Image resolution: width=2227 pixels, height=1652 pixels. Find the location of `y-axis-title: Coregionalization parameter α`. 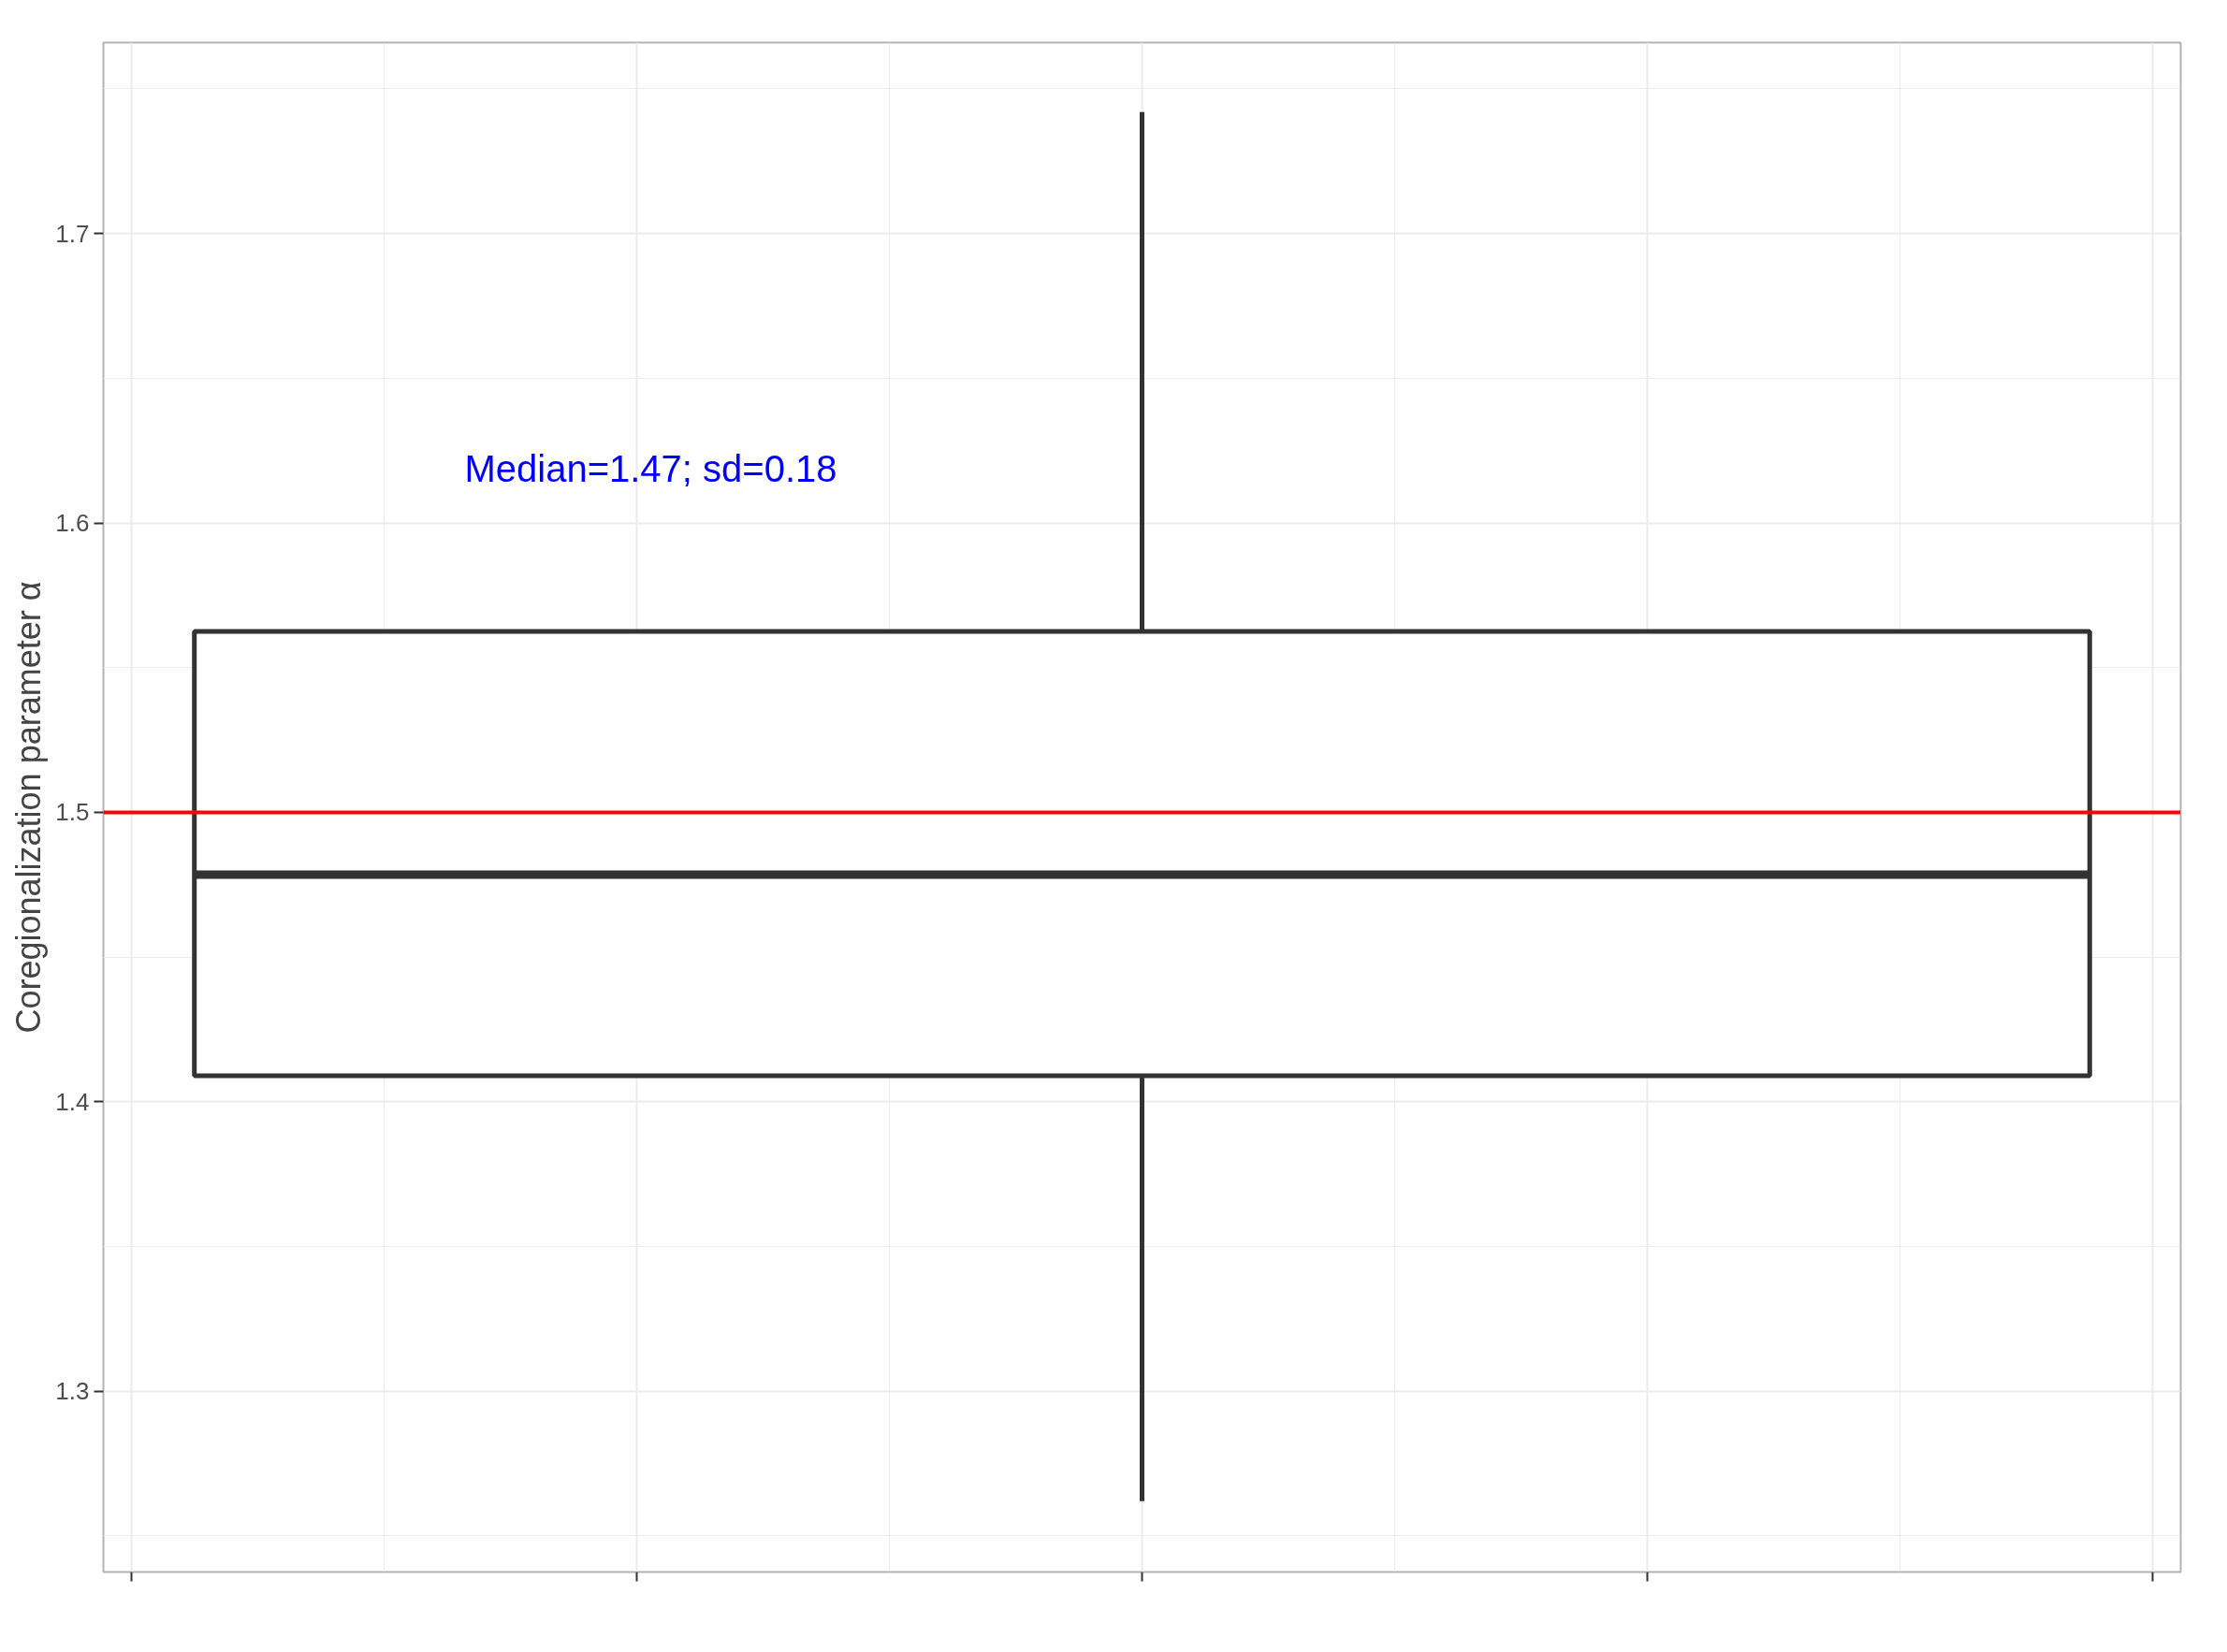

y-axis-title: Coregionalization parameter α is located at coordinates (29, 807).